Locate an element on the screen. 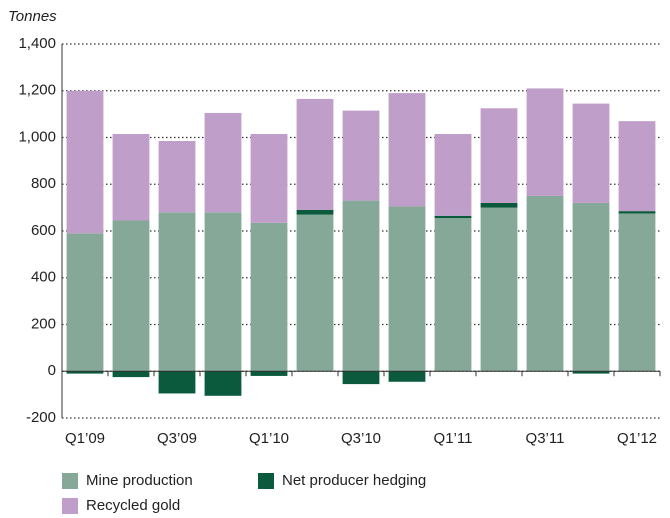  y-tick-label: 600 is located at coordinates (43, 230).